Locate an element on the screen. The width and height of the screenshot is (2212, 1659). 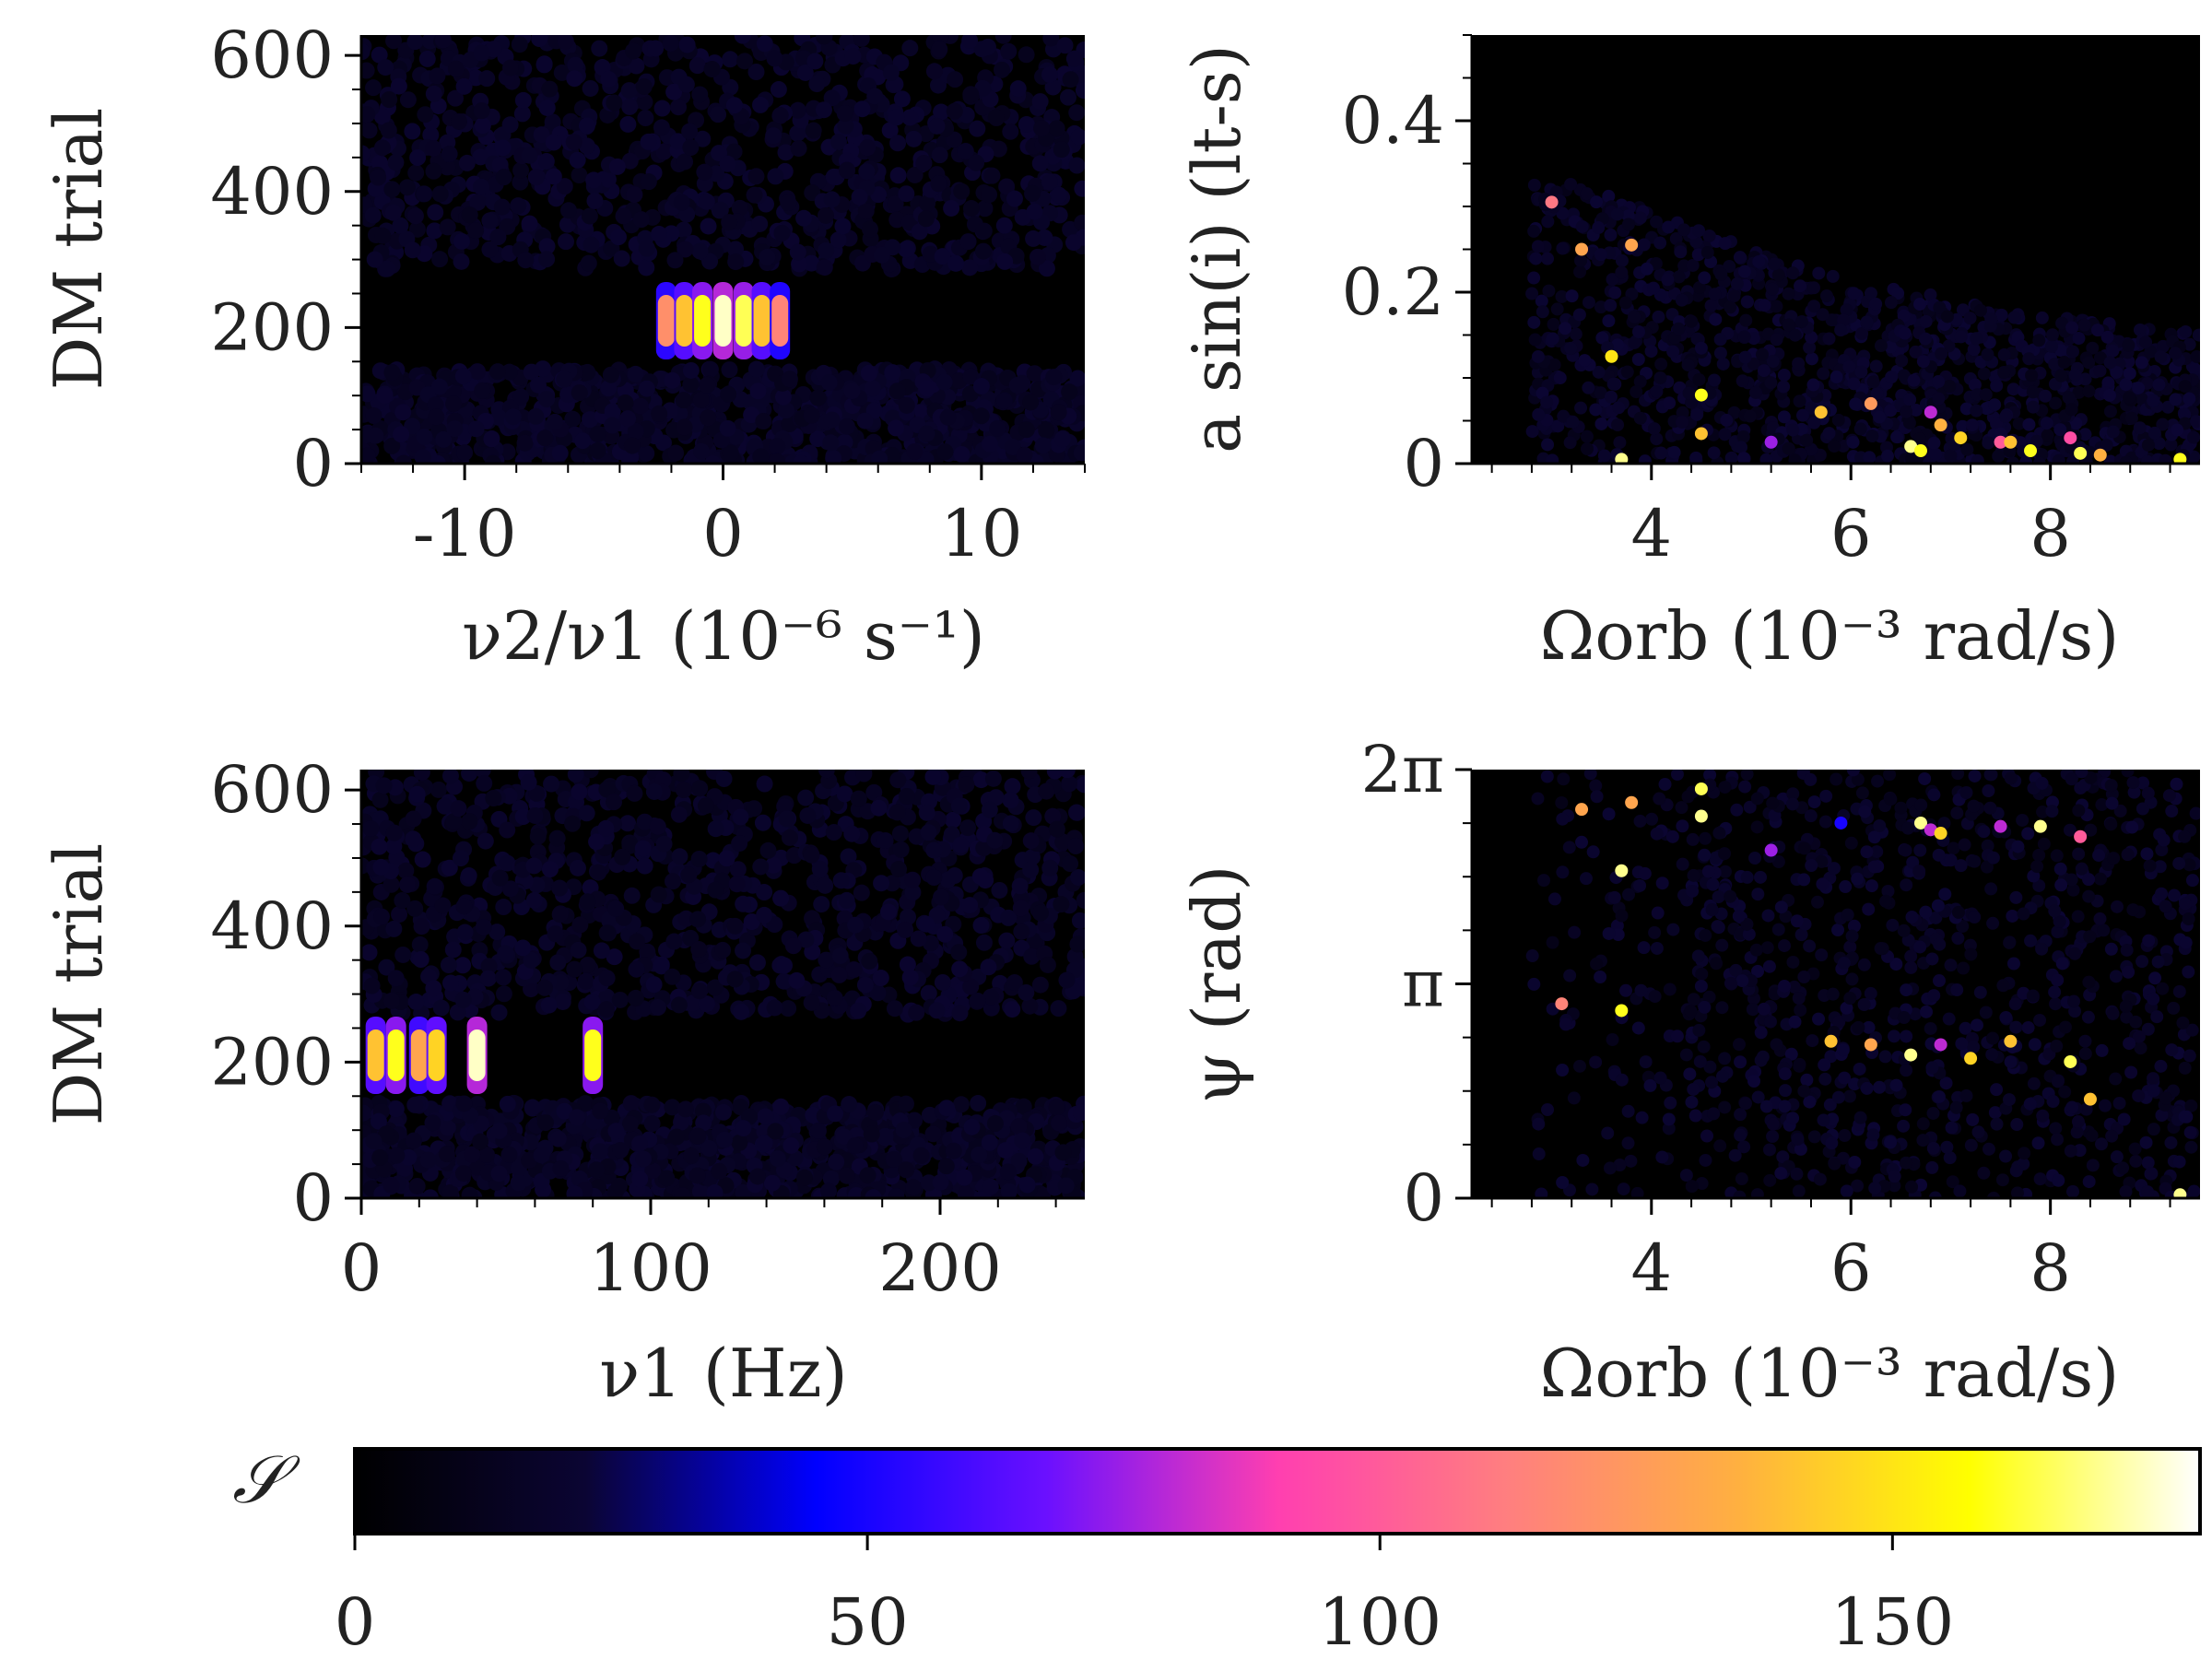
hot-column is located at coordinates (396, 1055).